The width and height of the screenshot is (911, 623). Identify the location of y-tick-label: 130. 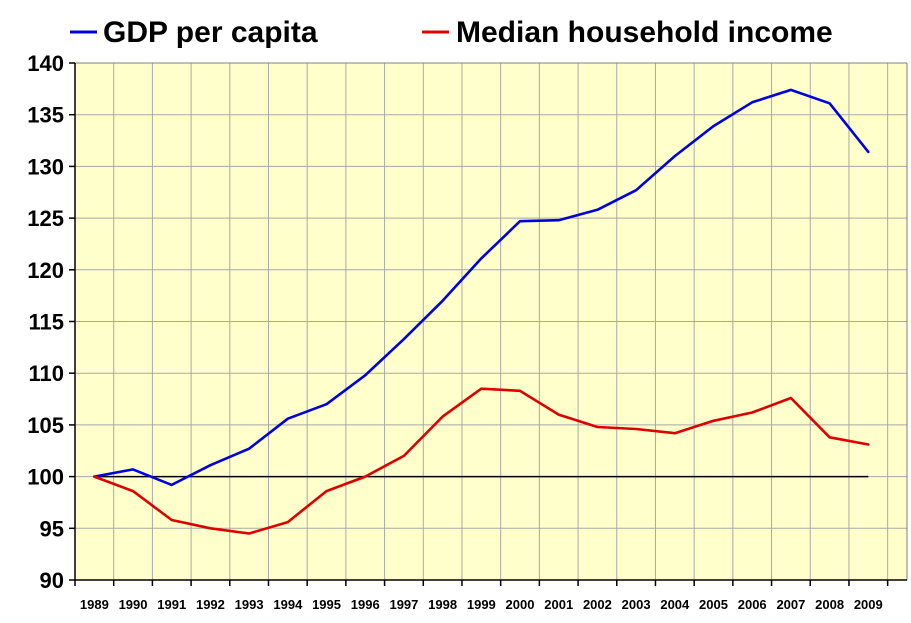
(45, 166).